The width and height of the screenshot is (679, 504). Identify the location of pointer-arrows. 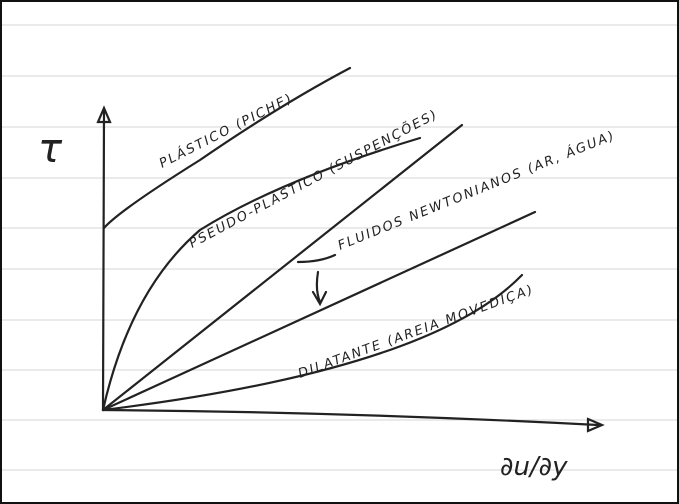
(316, 280).